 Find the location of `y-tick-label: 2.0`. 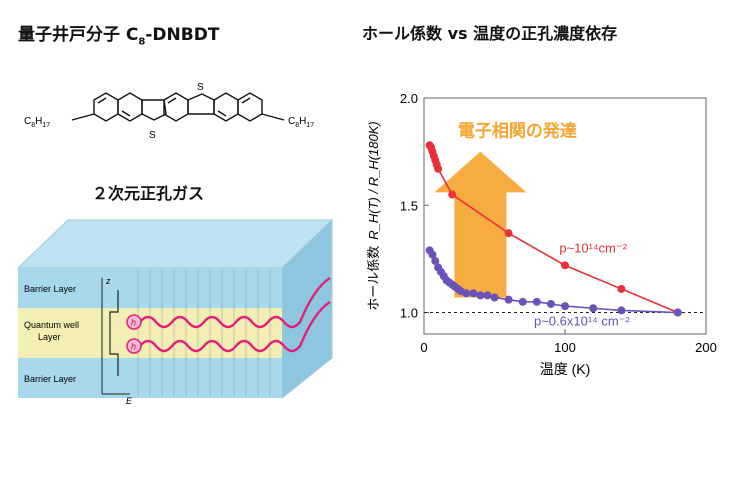

y-tick-label: 2.0 is located at coordinates (409, 98).